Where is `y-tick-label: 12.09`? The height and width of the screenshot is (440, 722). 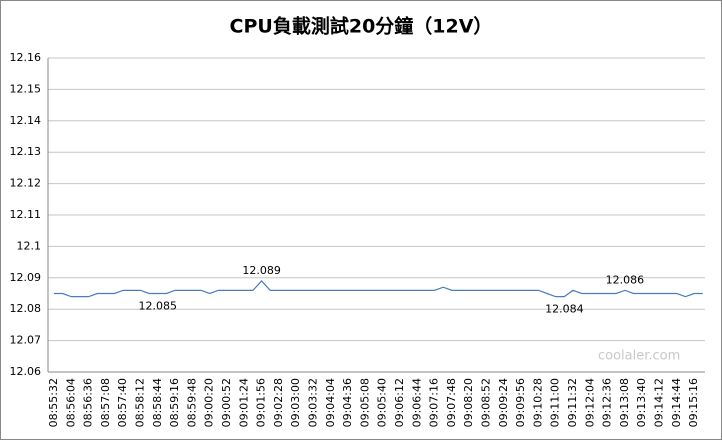
y-tick-label: 12.09 is located at coordinates (26, 277).